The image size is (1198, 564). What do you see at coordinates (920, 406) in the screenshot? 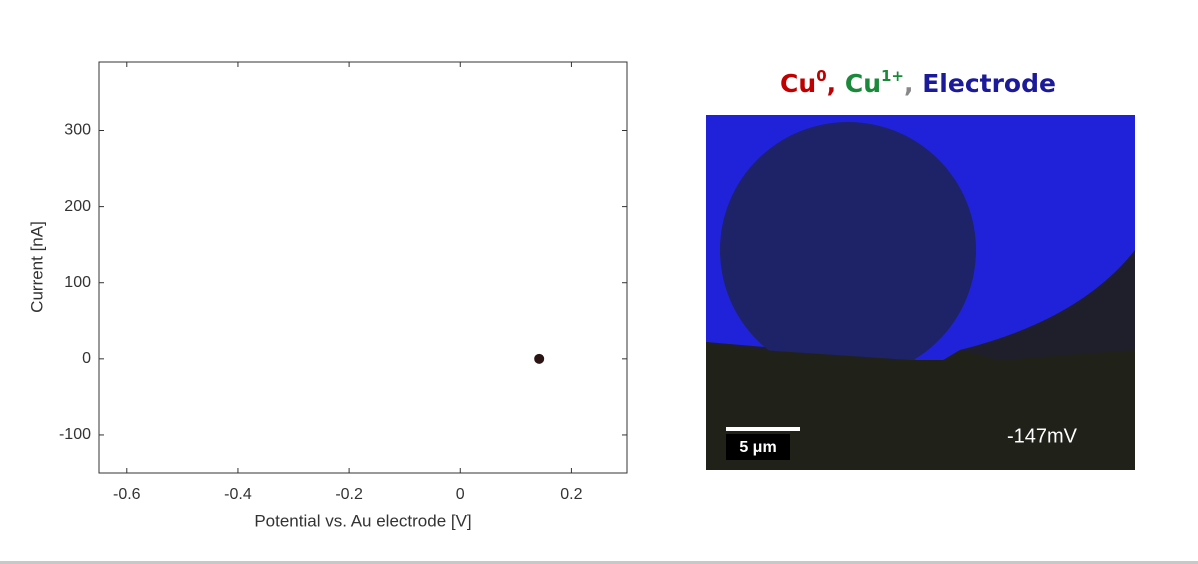
I see `dark-region-edge` at bounding box center [920, 406].